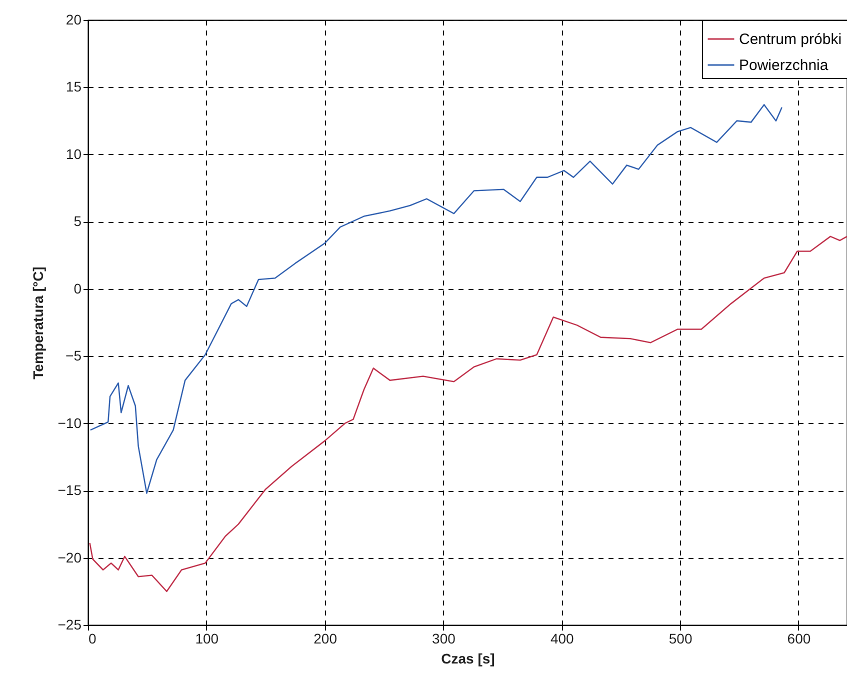 This screenshot has height=691, width=847. What do you see at coordinates (70, 624) in the screenshot?
I see `y-tick-label: −25` at bounding box center [70, 624].